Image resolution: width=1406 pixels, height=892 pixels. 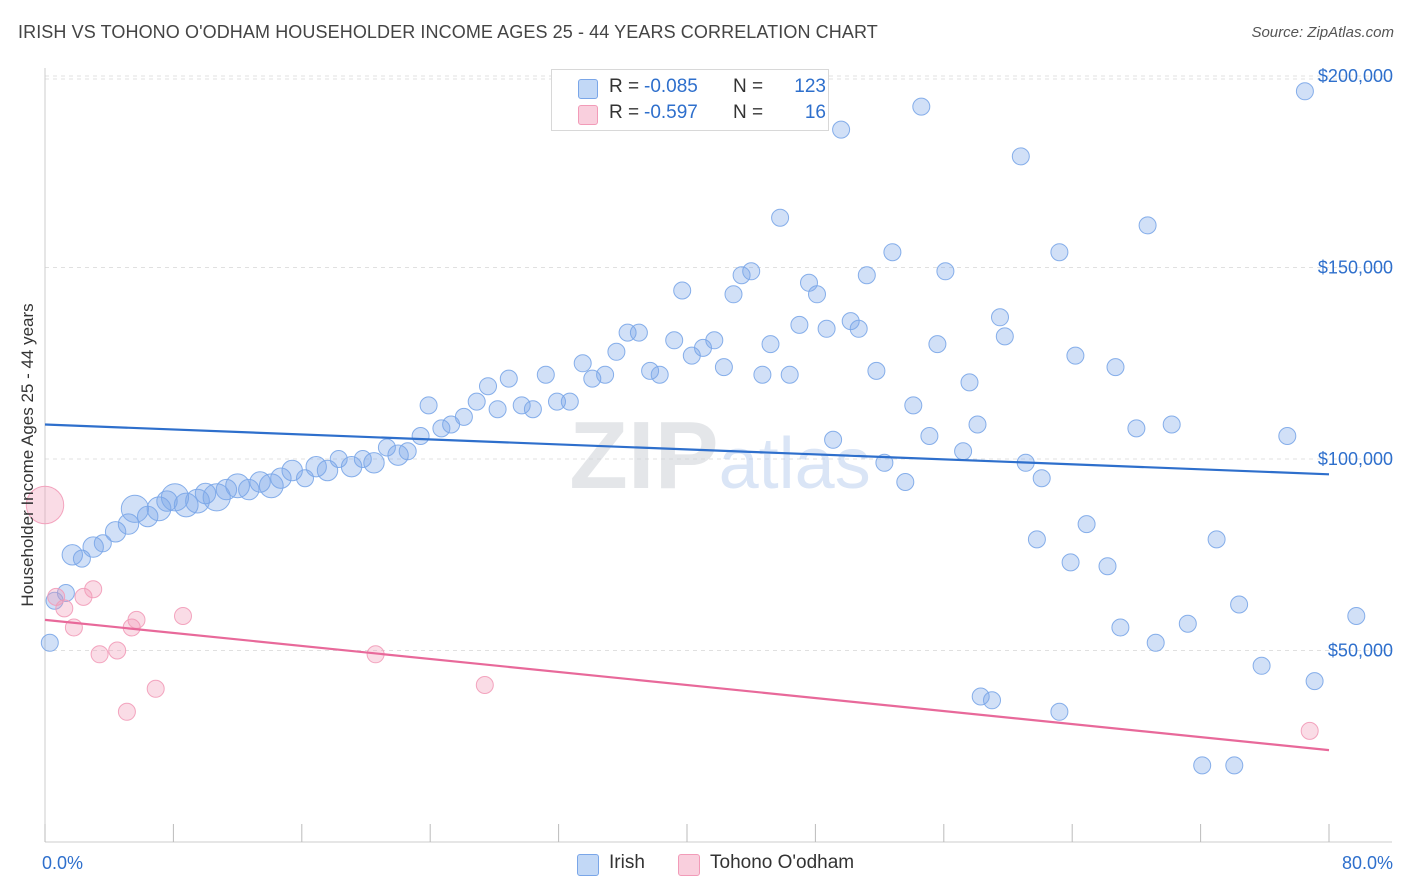 What do you see at coordinates (1355, 459) in the screenshot?
I see `y-tick-label: $100,000` at bounding box center [1355, 459].